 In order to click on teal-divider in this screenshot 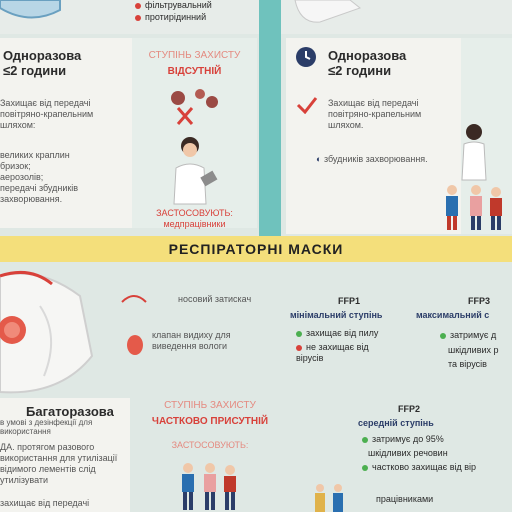, I will do `click(270, 118)`.